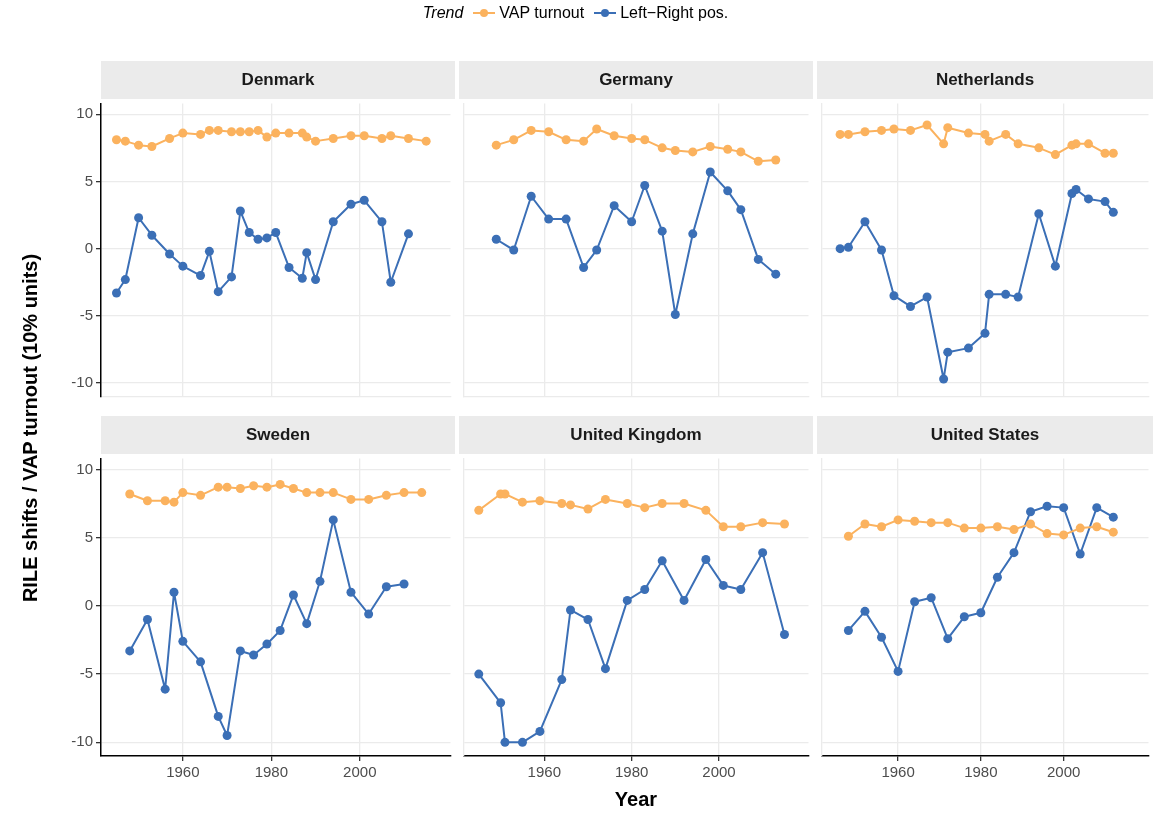  I want to click on legend-label: VAP turnout, so click(542, 13).